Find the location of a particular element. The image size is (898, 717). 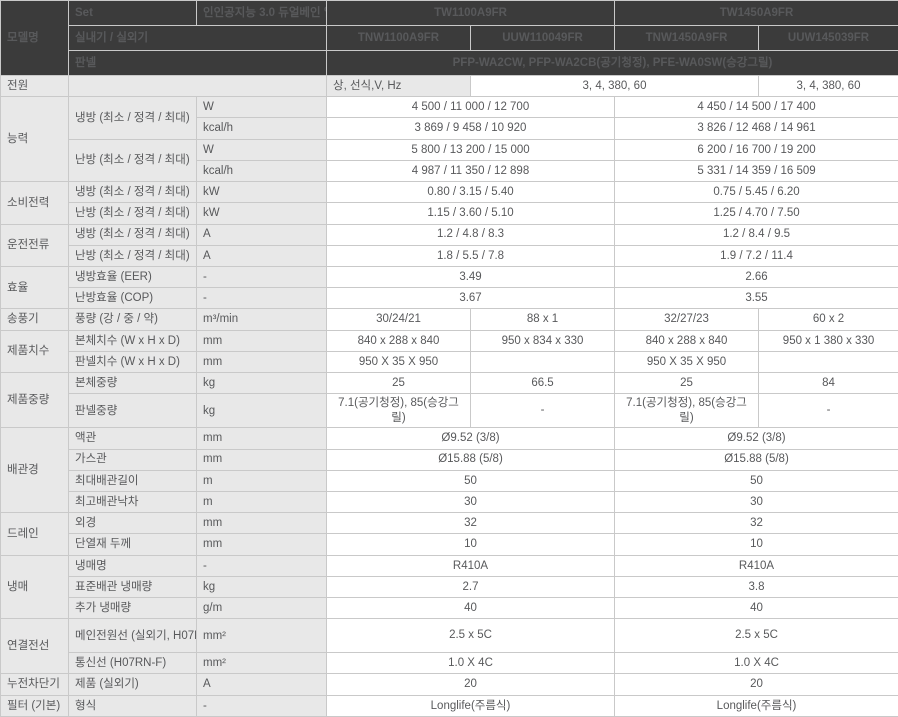

header-unit-model-4: UUW145039FR is located at coordinates (828, 38).